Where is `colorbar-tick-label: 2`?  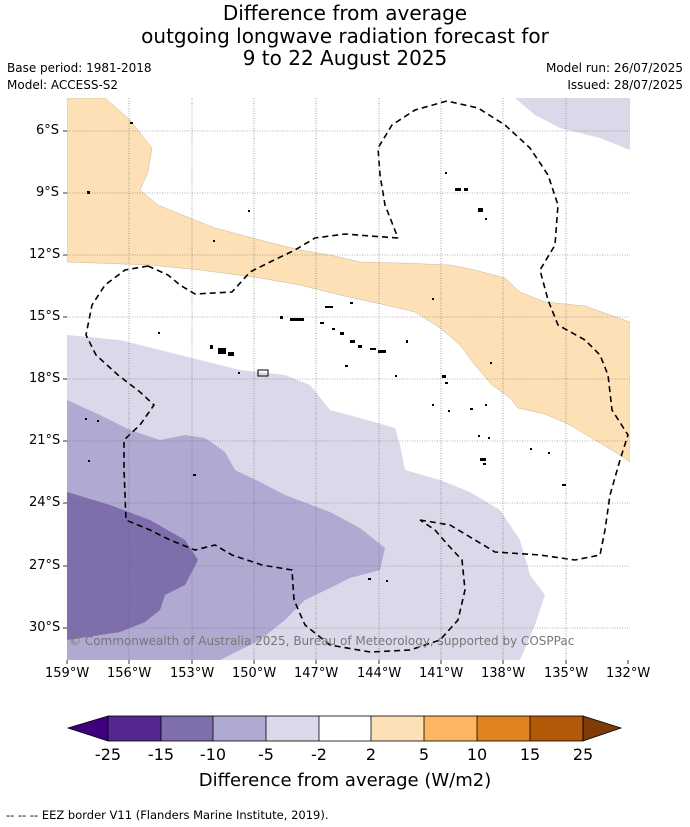
colorbar-tick-label: 2 is located at coordinates (371, 754).